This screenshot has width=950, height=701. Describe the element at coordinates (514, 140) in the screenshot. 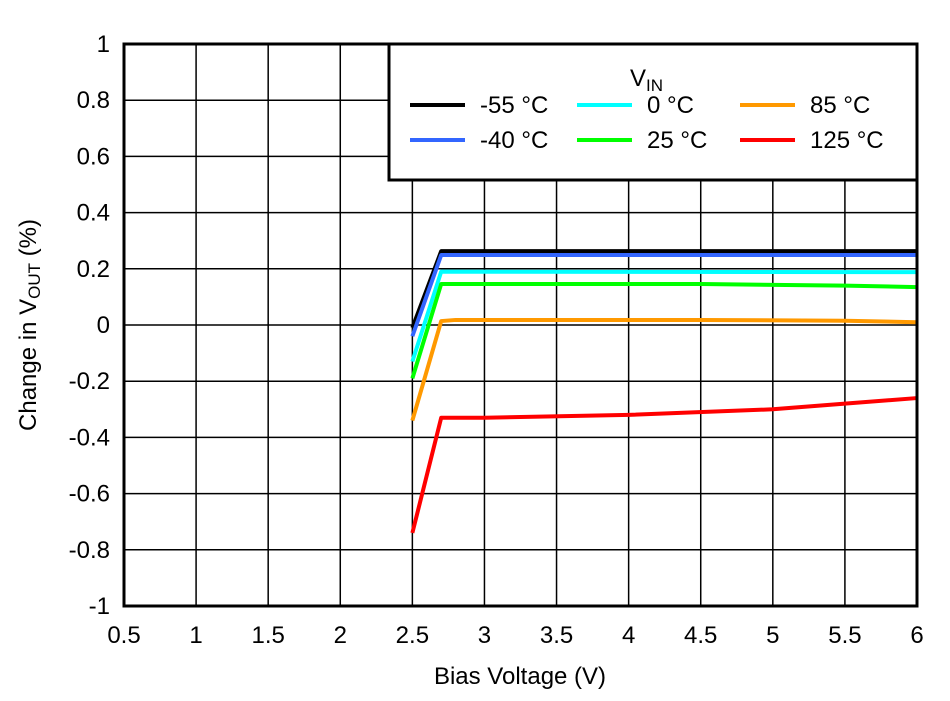

I see `legend-label: -40 °C` at that location.